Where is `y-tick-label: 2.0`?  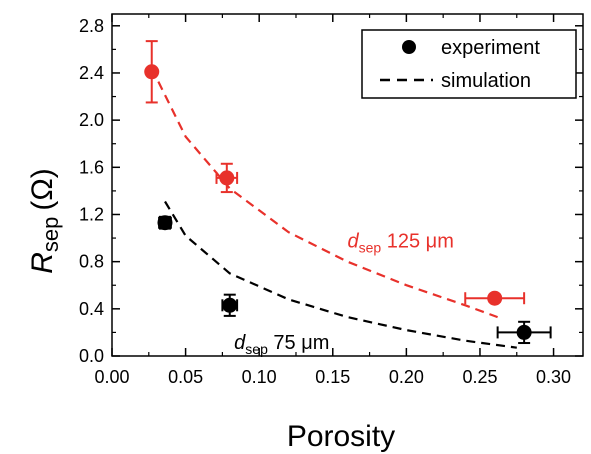 y-tick-label: 2.0 is located at coordinates (91, 120).